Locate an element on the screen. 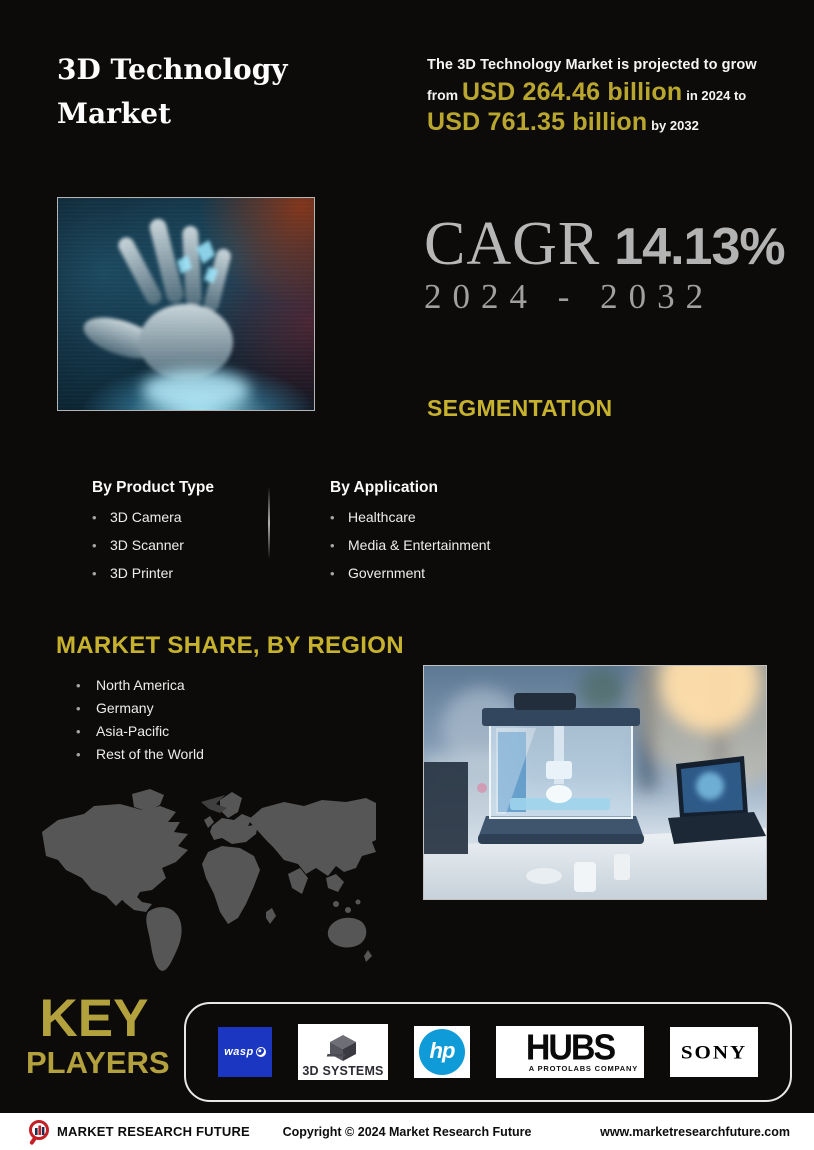 This screenshot has height=1150, width=814. region-item: Germany is located at coordinates (125, 708).